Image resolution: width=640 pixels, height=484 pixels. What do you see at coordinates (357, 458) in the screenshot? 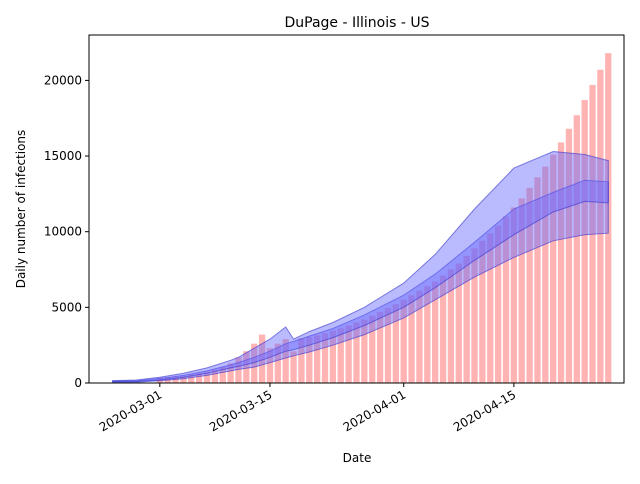
I see `x-axis-label: Date` at bounding box center [357, 458].